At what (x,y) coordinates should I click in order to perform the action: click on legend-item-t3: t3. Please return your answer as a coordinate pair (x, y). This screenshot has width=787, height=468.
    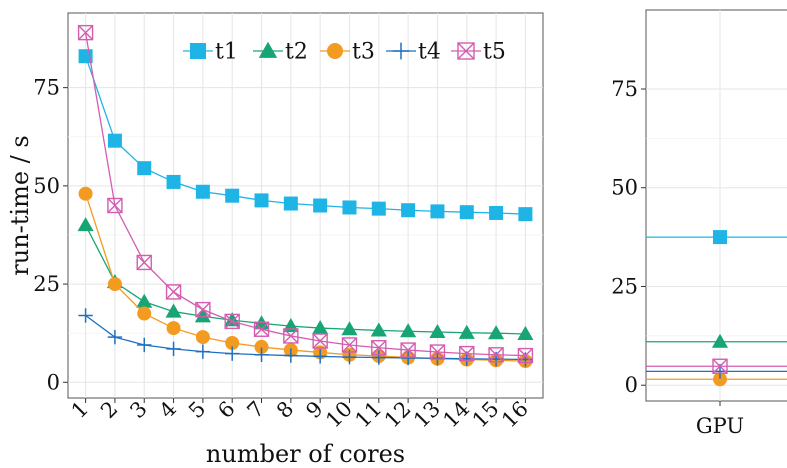
    Looking at the image, I should click on (347, 52).